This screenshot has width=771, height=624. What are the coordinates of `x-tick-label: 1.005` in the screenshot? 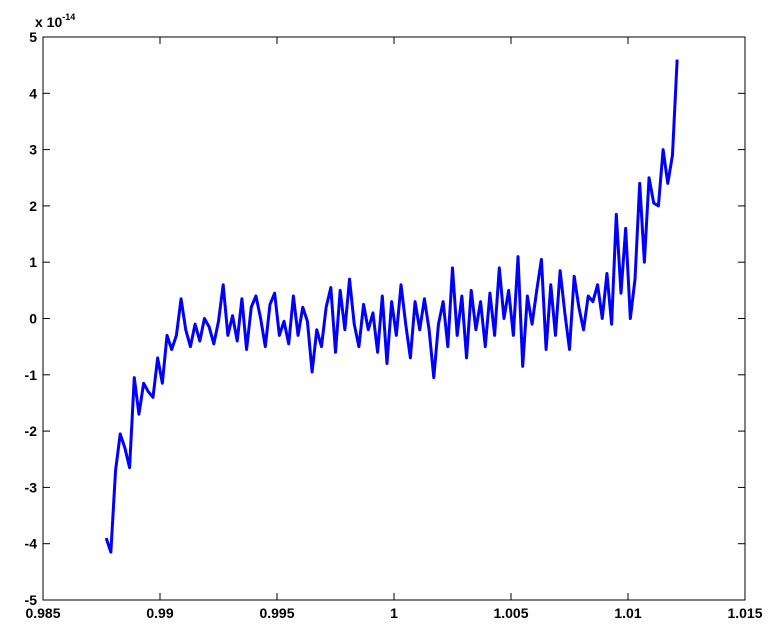 It's located at (510, 613).